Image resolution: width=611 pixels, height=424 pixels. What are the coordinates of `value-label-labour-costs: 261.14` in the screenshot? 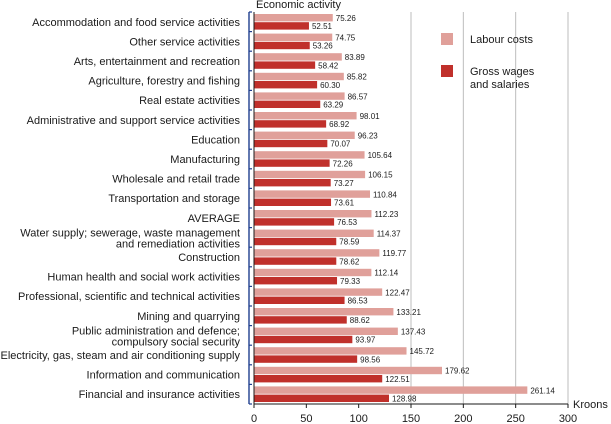 It's located at (542, 390).